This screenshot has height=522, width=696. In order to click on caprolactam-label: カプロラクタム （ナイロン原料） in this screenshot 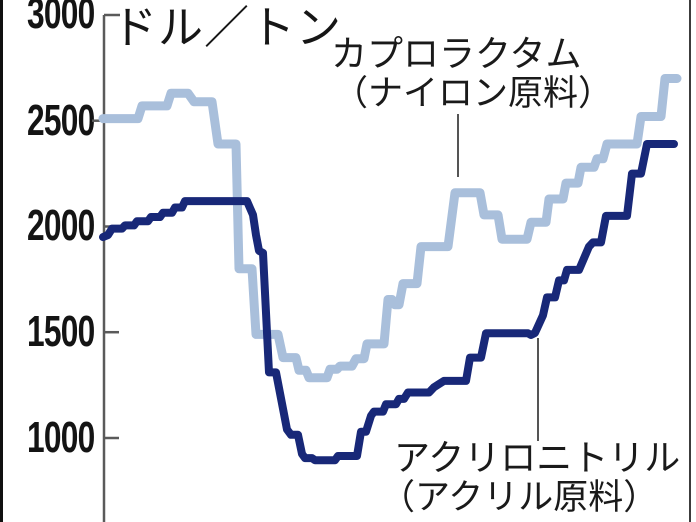, I will do `click(472, 74)`.